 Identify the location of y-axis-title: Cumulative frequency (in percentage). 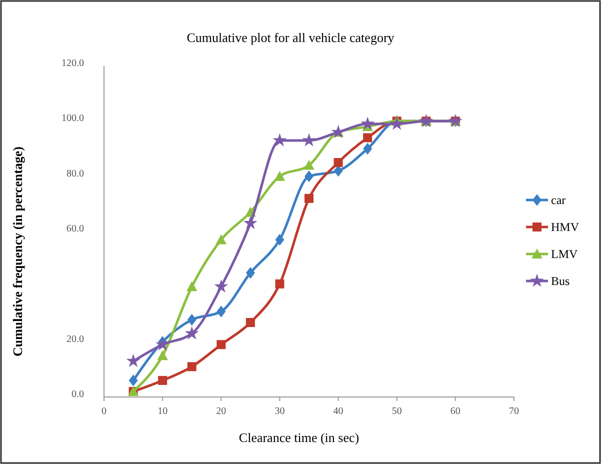
(17, 251).